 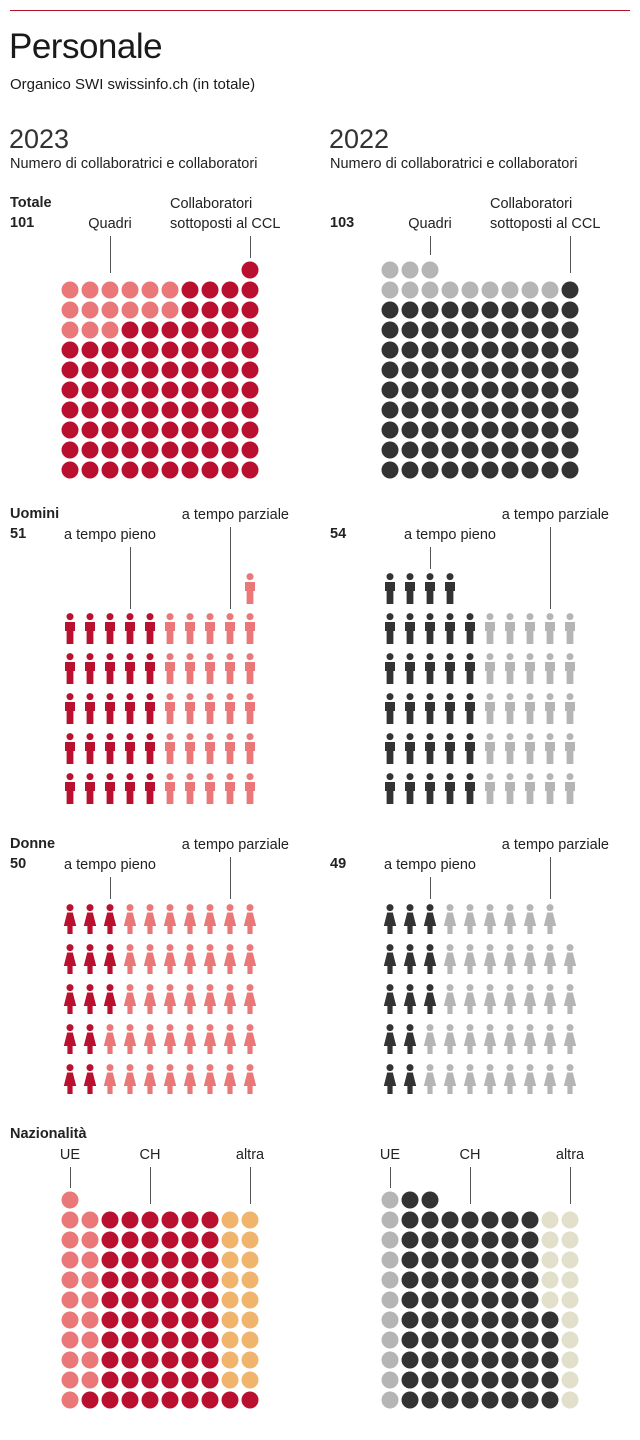 I want to click on annotation-uomini-pieno-2023: a tempo pieno, so click(x=110, y=535).